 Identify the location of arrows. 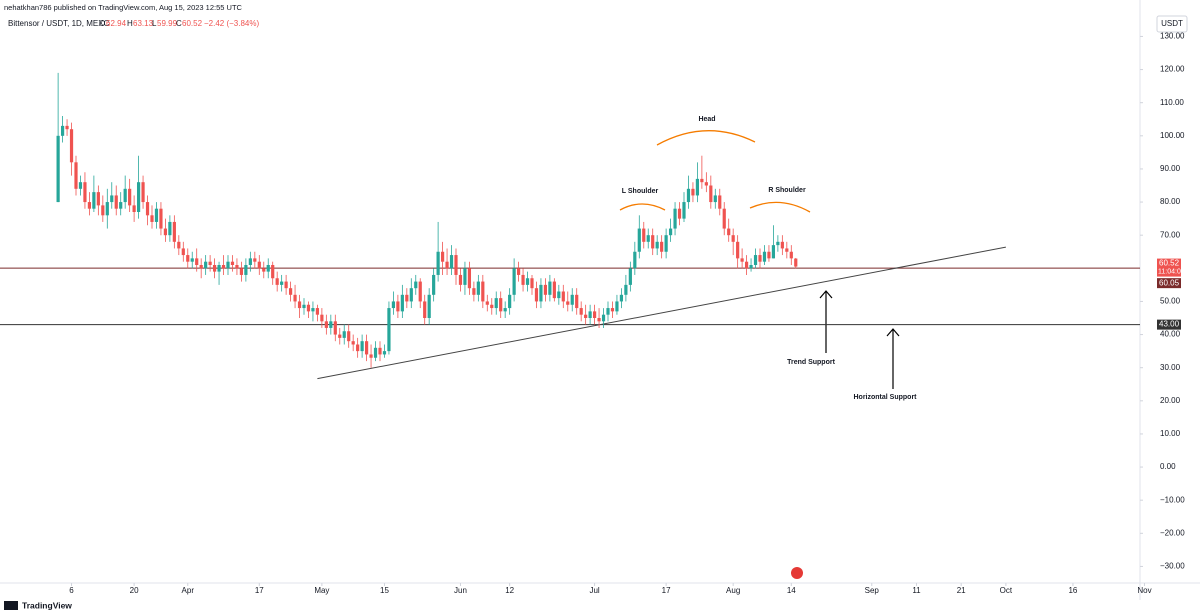
(859, 339).